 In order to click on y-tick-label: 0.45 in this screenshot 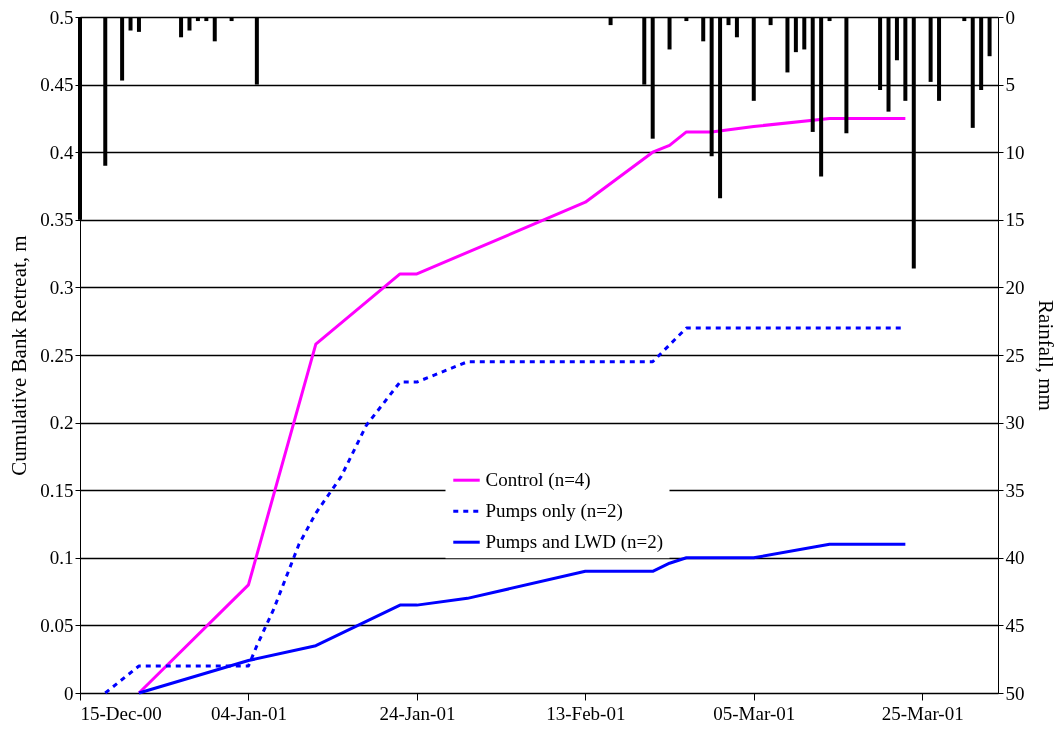, I will do `click(57, 85)`.